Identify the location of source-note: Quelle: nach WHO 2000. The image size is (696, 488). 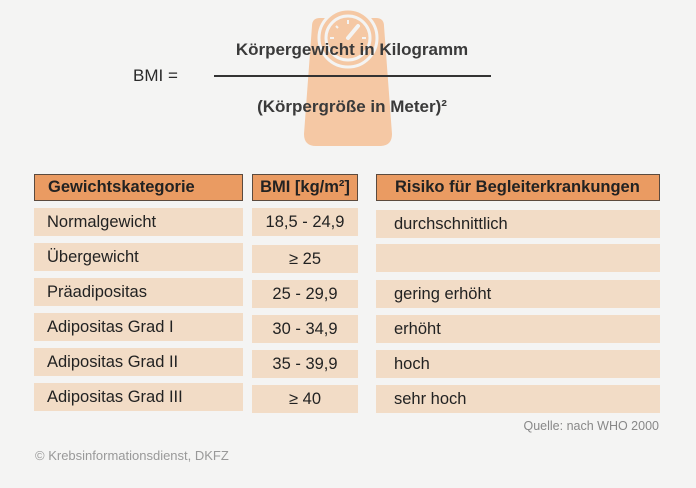
(591, 426).